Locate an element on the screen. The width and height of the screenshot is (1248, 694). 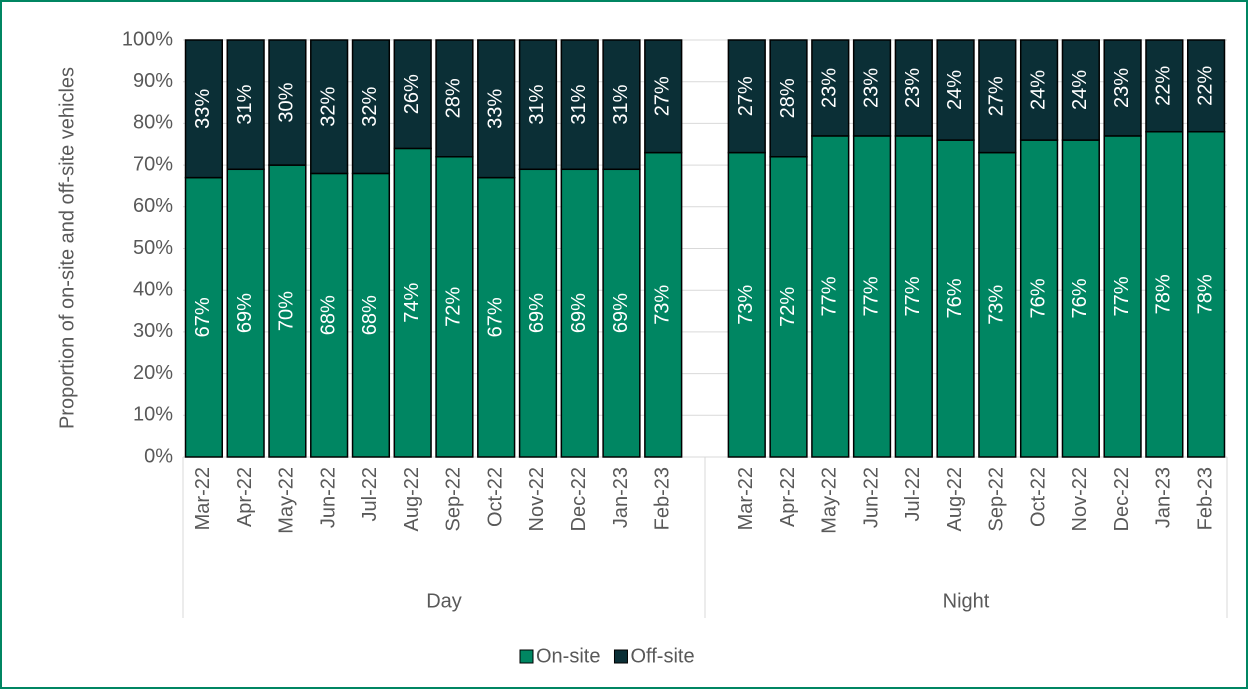
legend-swatch is located at coordinates (526, 656).